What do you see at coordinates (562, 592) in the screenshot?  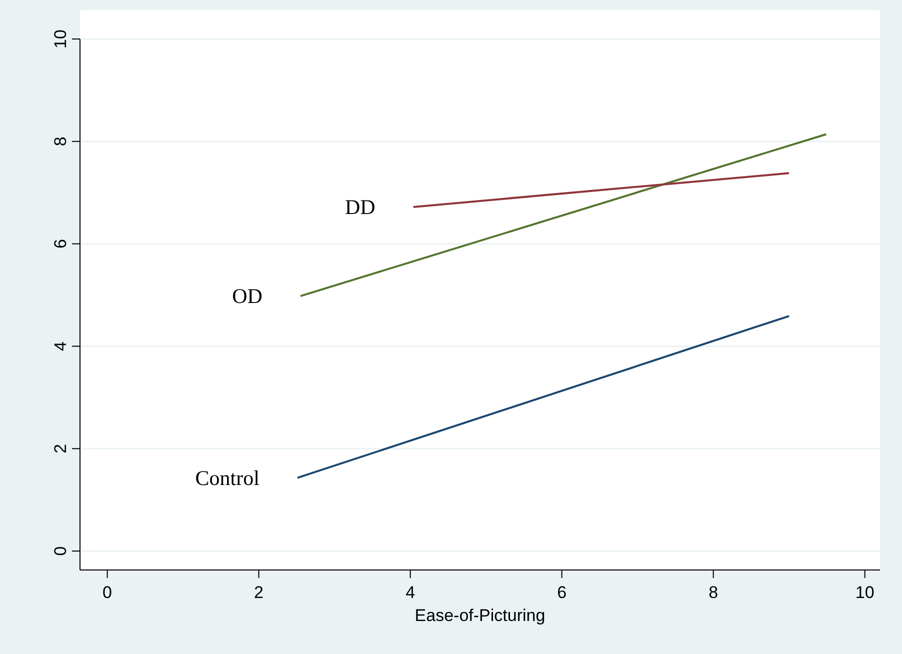 I see `x-tick-label: 6` at bounding box center [562, 592].